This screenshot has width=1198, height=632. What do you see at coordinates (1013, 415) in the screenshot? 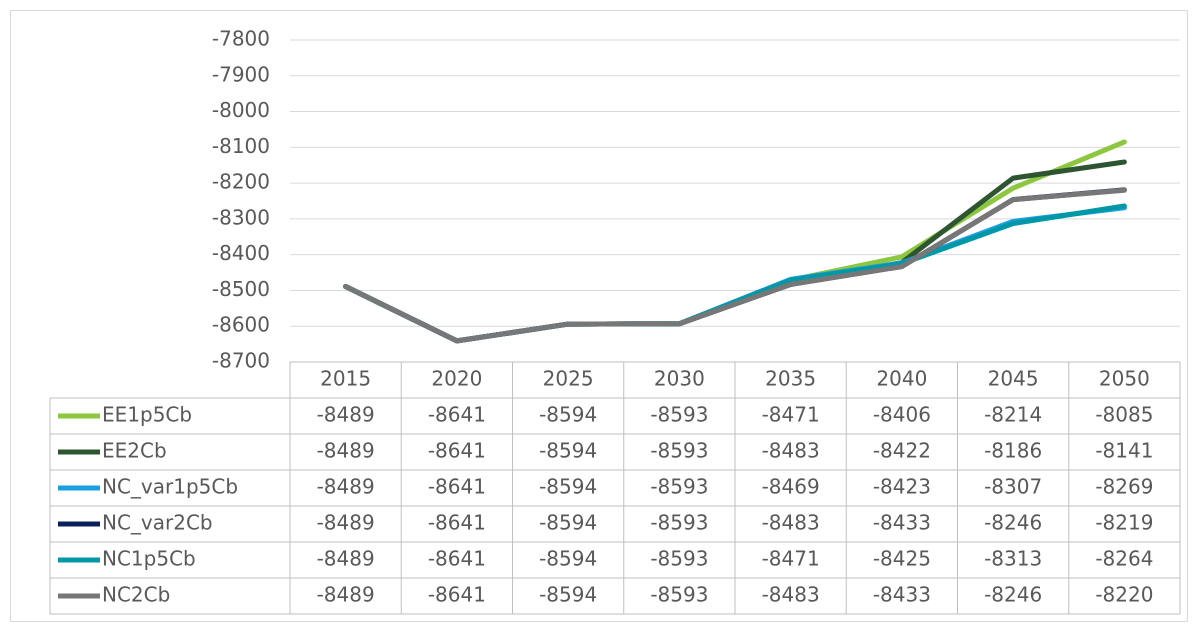
I see `table-value: -8214` at bounding box center [1013, 415].